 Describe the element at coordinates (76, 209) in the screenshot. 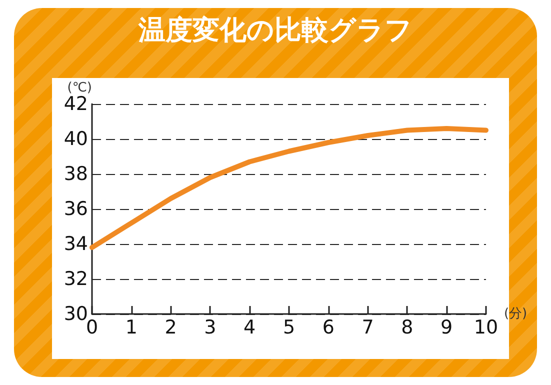

I see `y-tick-label: 36` at that location.